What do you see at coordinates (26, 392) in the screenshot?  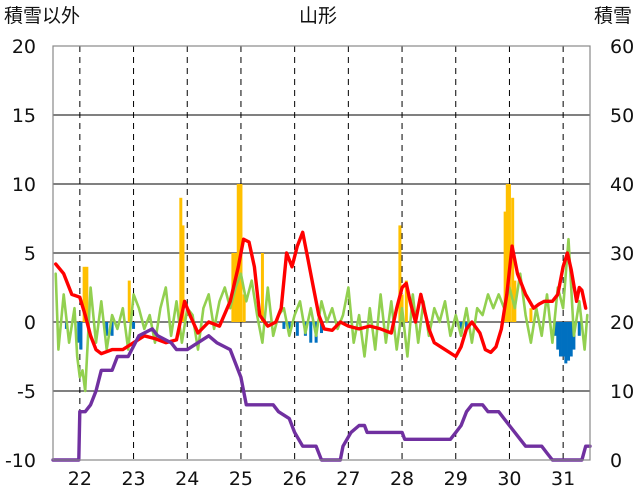 I see `left-tick-label: -5` at bounding box center [26, 392].